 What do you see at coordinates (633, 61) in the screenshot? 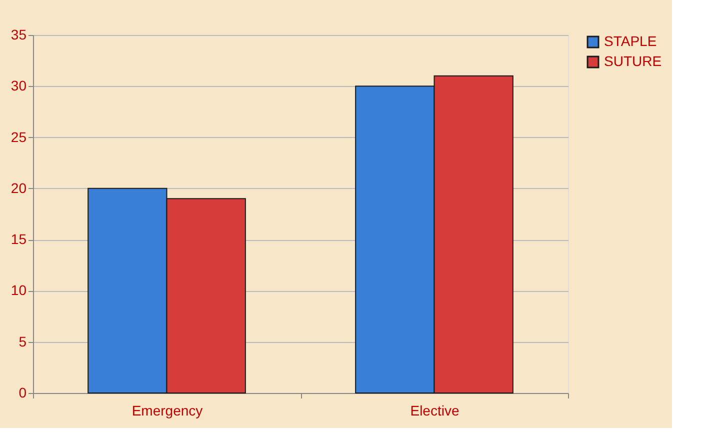
I see `legend-label: SUTURE` at bounding box center [633, 61].